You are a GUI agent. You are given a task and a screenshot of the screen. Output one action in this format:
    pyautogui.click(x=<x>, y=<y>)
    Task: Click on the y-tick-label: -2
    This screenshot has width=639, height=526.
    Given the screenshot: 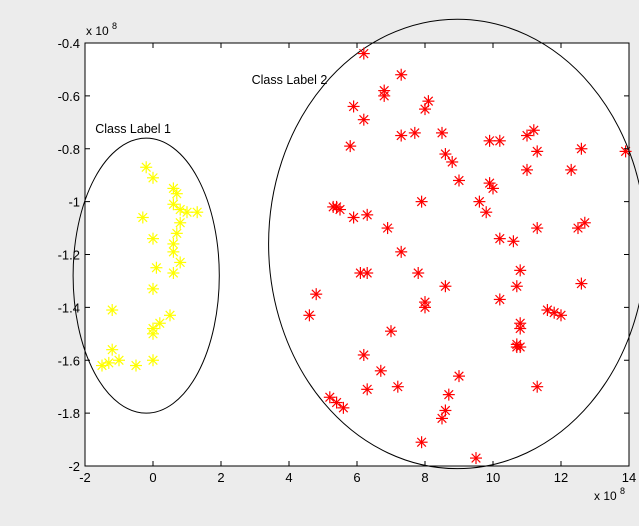 What is the action you would take?
    pyautogui.click(x=74, y=466)
    